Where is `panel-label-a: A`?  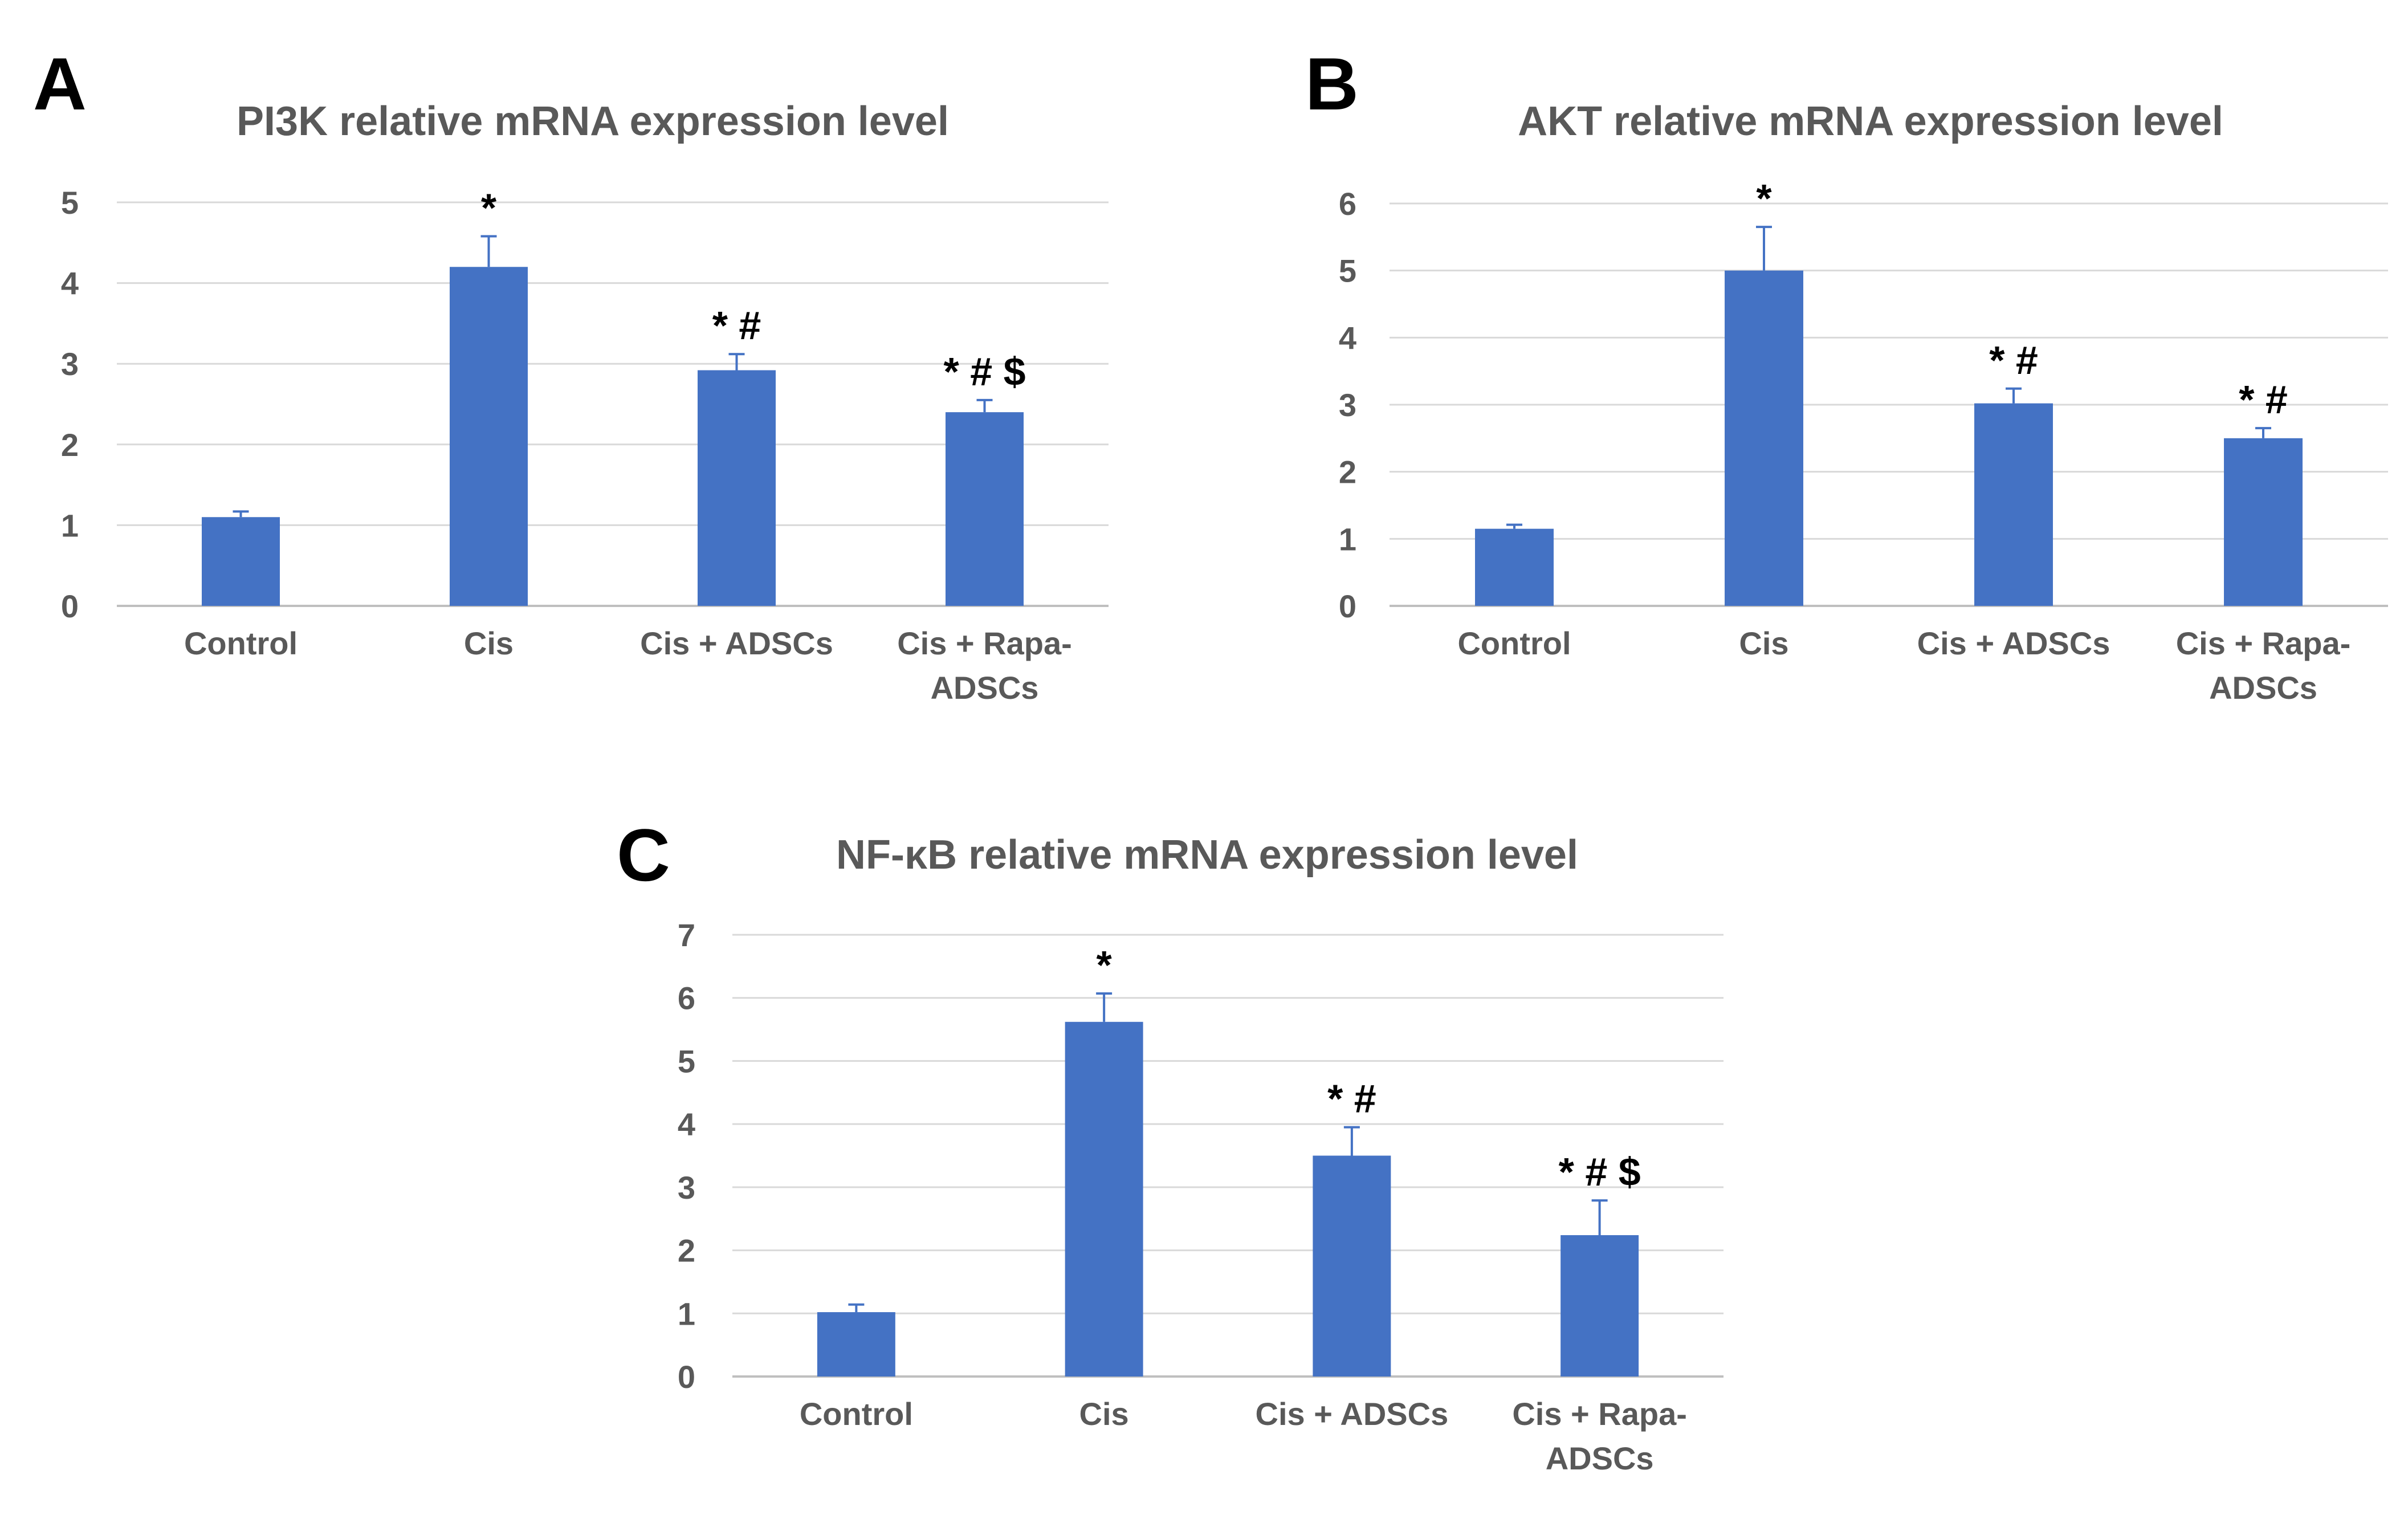 panel-label-a: A is located at coordinates (60, 84).